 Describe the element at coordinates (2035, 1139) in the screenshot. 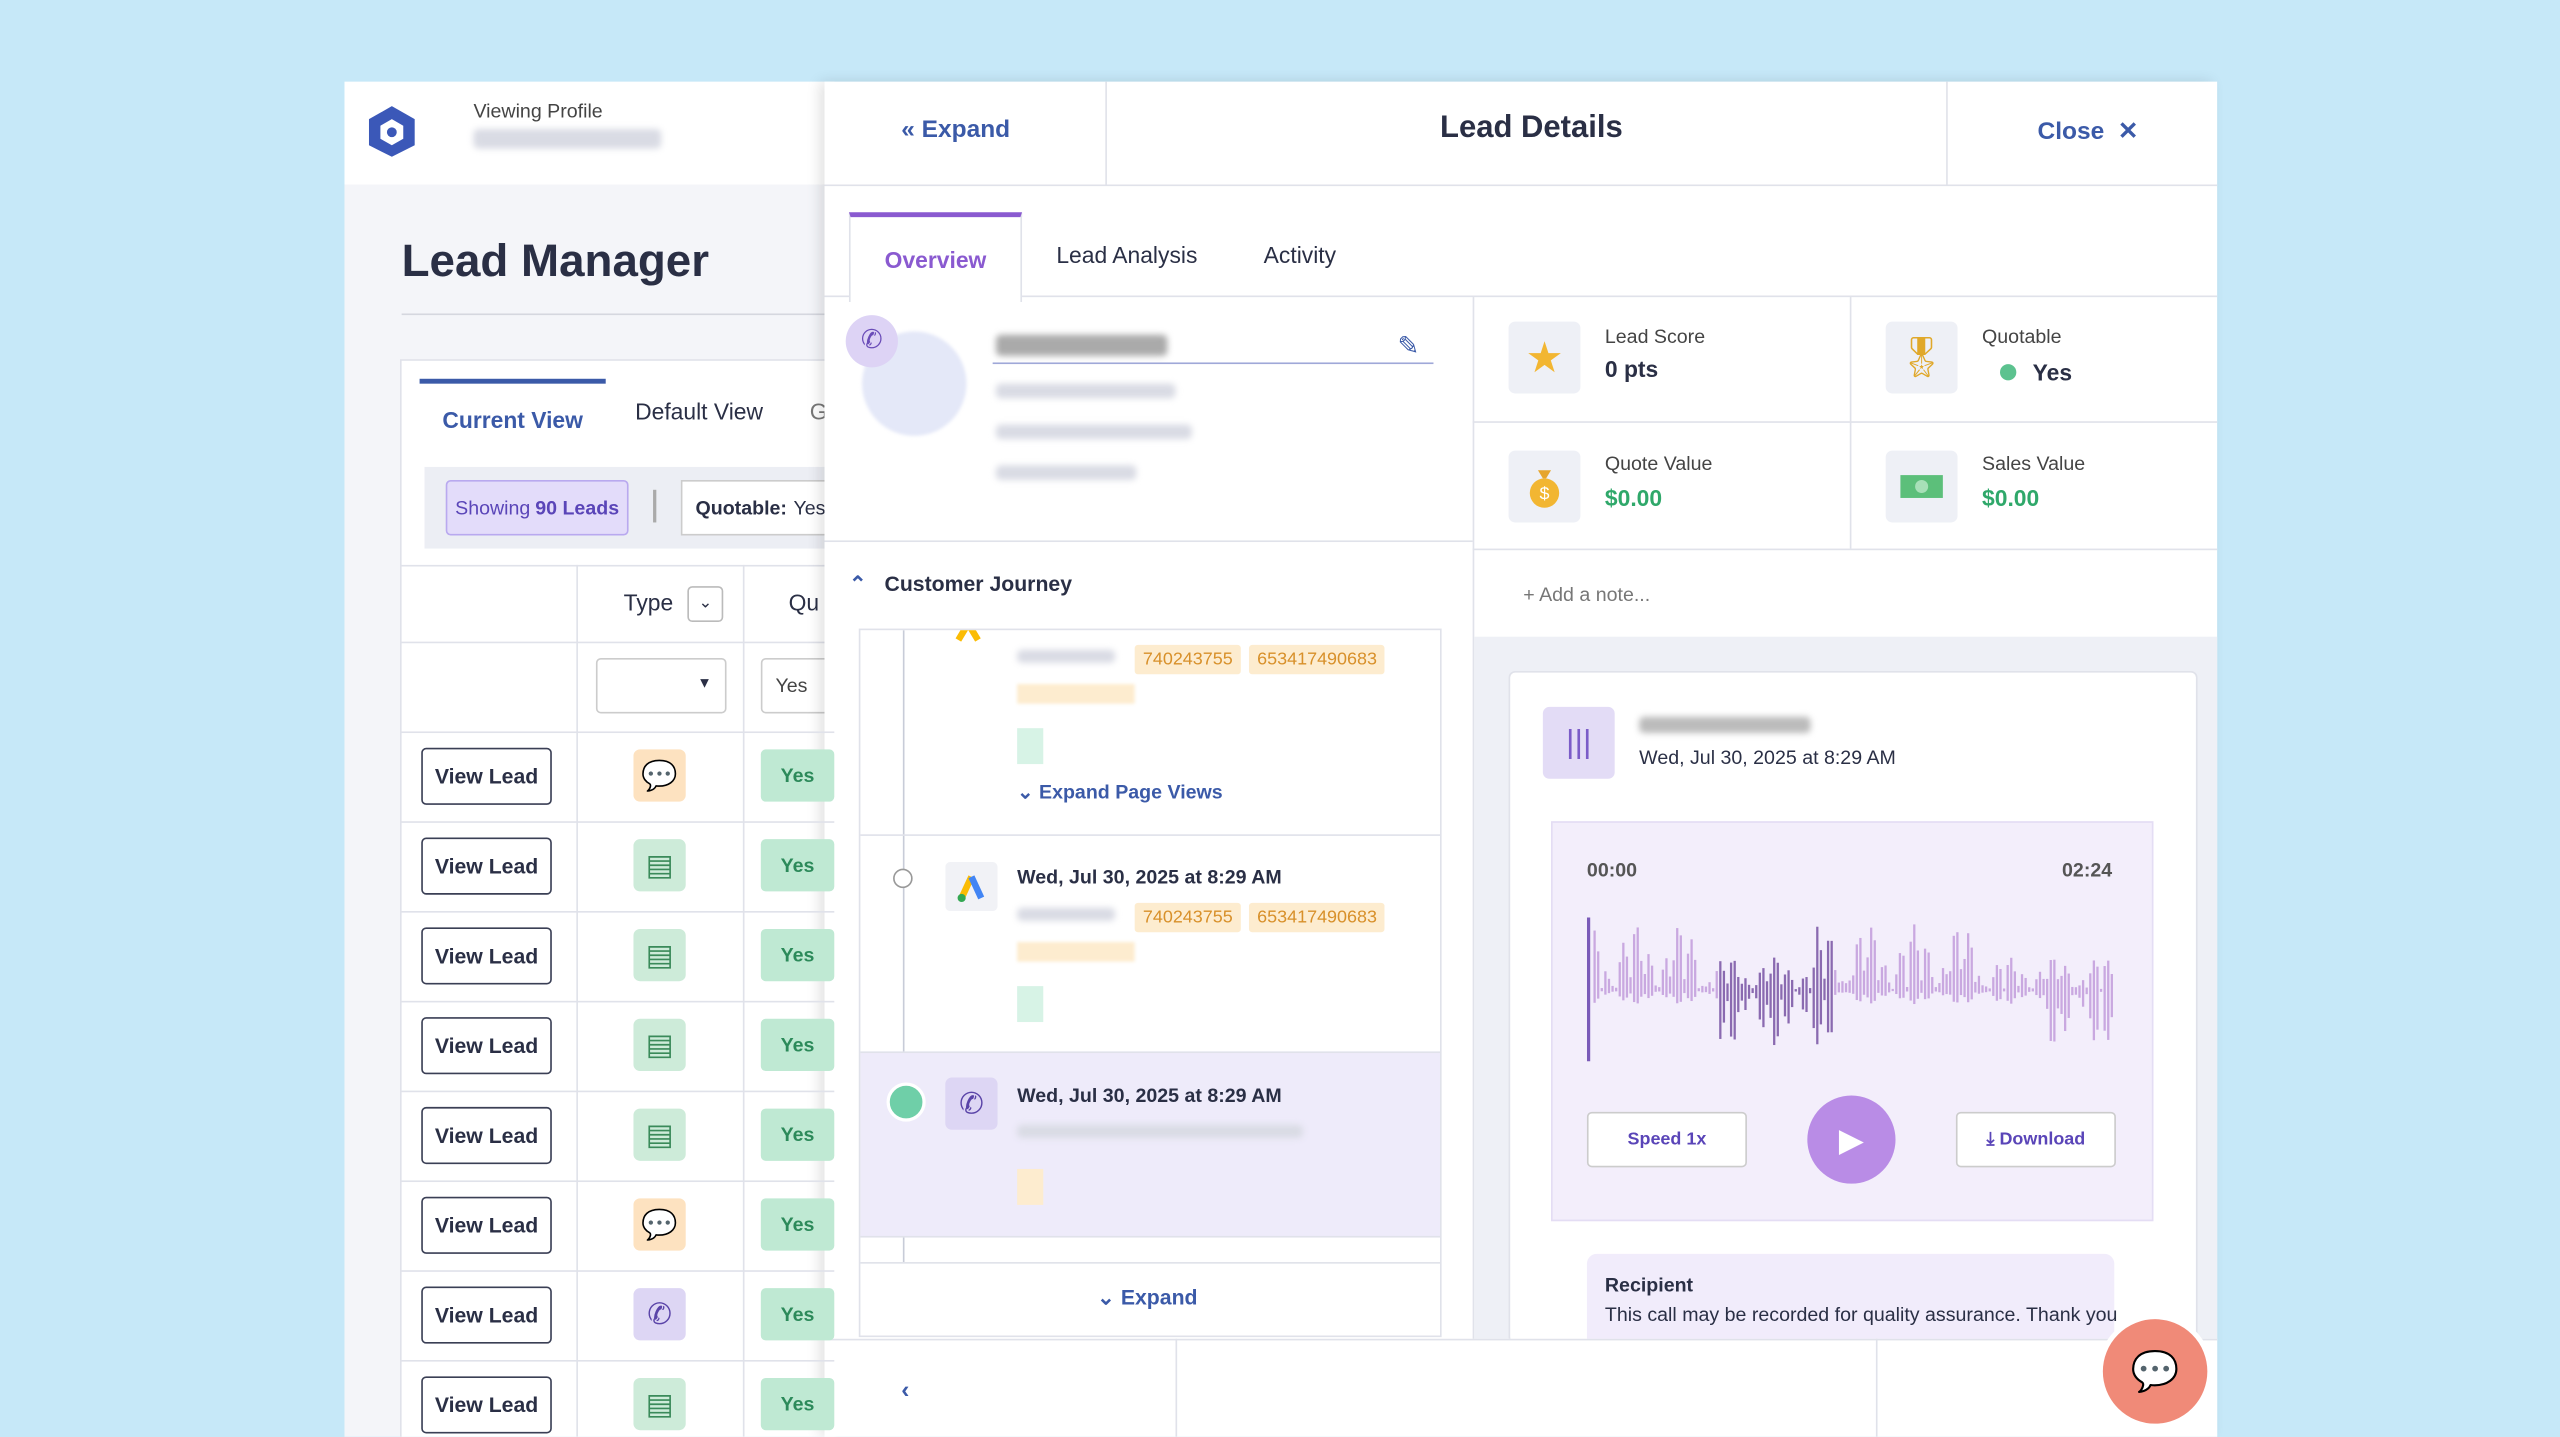

I see `download-button: ⤓ Download` at that location.